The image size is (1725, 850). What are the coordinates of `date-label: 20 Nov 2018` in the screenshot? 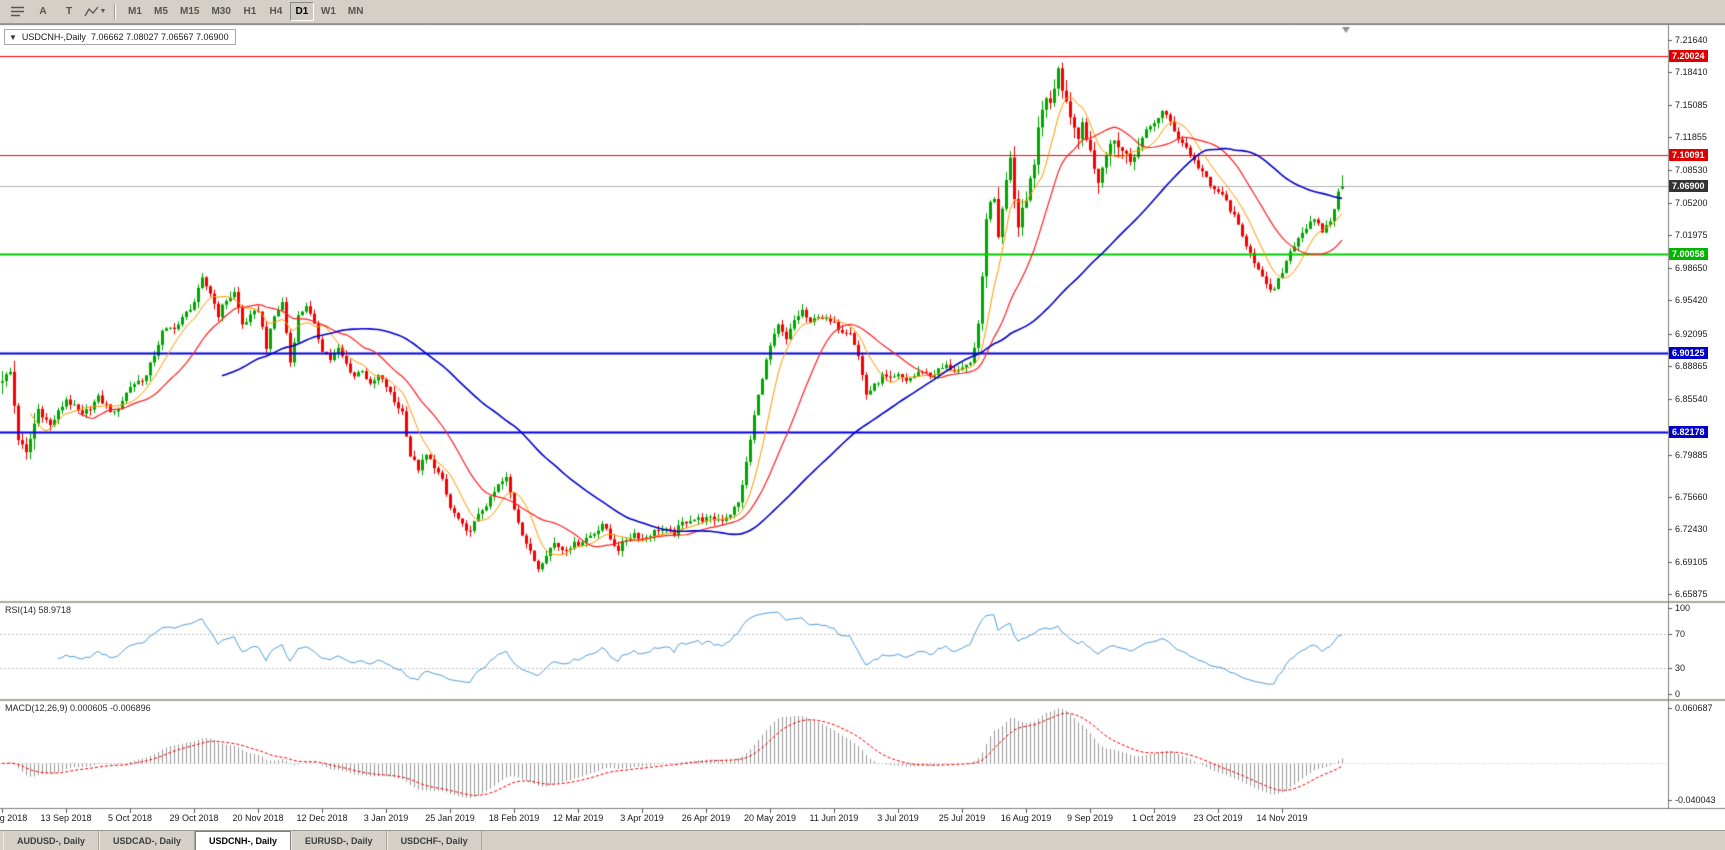 It's located at (258, 818).